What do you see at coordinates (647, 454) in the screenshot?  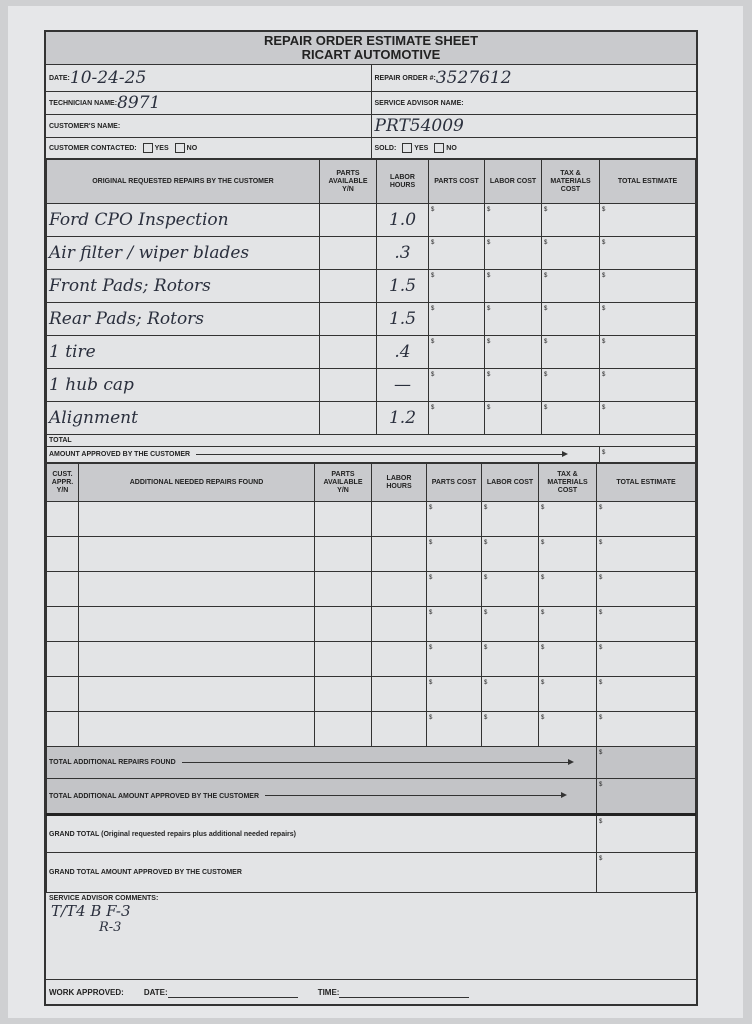 I see `amount-approved-value: $` at bounding box center [647, 454].